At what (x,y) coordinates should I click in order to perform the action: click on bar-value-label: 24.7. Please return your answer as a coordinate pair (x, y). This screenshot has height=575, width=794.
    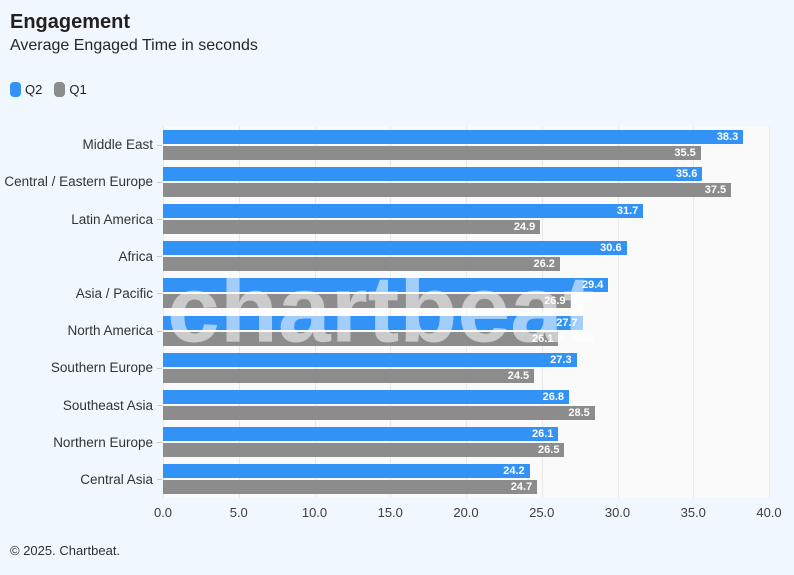
    Looking at the image, I should click on (521, 487).